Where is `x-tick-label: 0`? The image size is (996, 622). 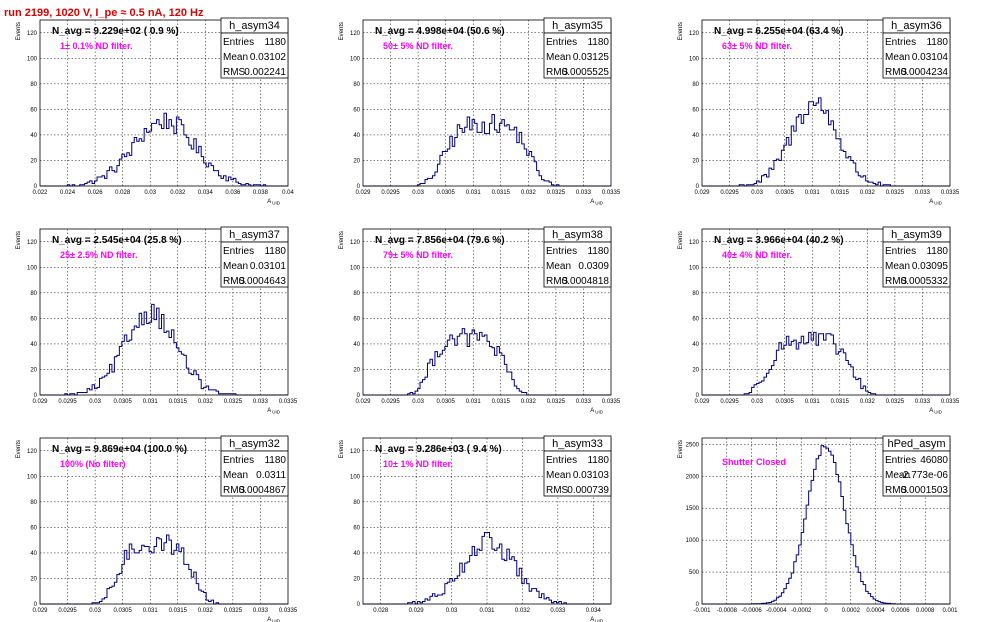 x-tick-label: 0 is located at coordinates (826, 611).